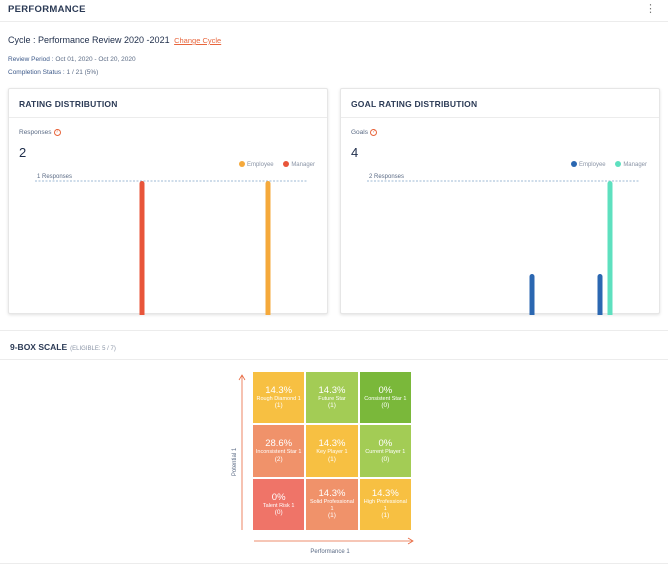 This screenshot has height=566, width=668. What do you see at coordinates (89, 40) in the screenshot?
I see `cycle-label: Cycle : Performance Review 2020 -2021` at bounding box center [89, 40].